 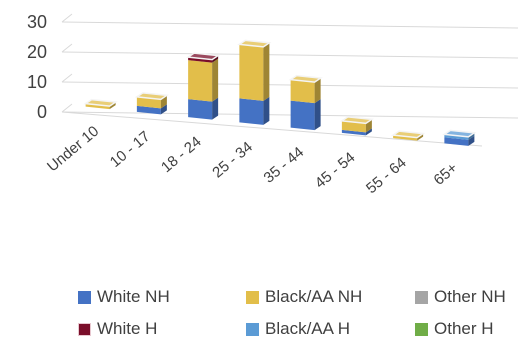 What do you see at coordinates (272, 129) in the screenshot?
I see `floor-front-edge` at bounding box center [272, 129].